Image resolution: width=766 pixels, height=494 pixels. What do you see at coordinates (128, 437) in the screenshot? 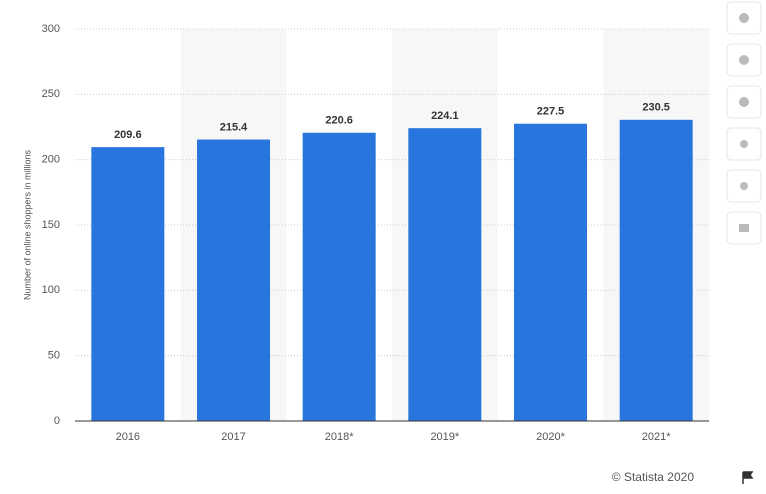
I see `x-tick-label: 2016` at bounding box center [128, 437].